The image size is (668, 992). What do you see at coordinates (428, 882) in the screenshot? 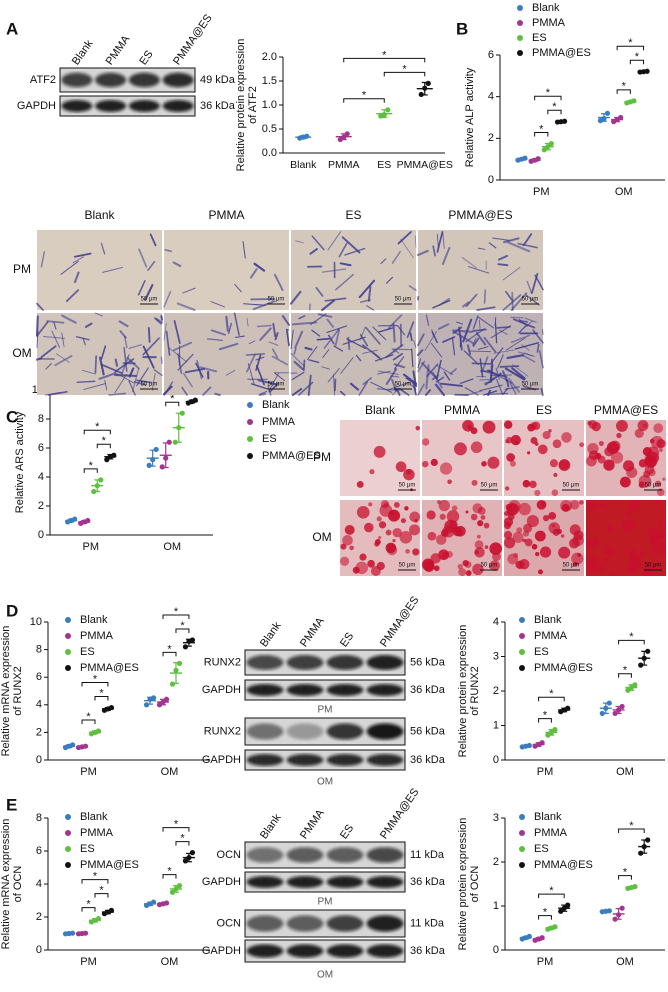
I see `size-label: 36 kDa` at bounding box center [428, 882].